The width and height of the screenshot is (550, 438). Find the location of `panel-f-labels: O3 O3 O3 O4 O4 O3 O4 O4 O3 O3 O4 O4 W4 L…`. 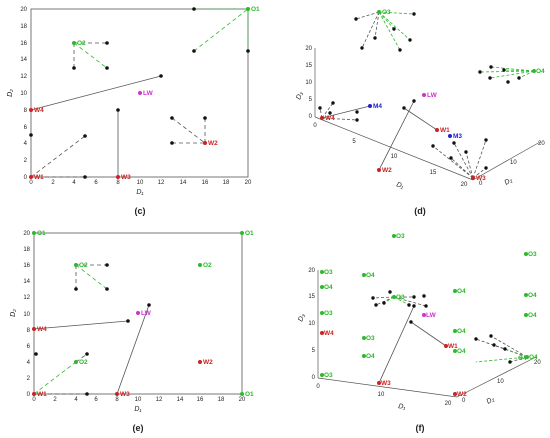

panel-f-labels: O3 O3 O3 O4 O4 O3 O4 O4 O3 O3 O4 O4 W4 L… is located at coordinates (431, 315).